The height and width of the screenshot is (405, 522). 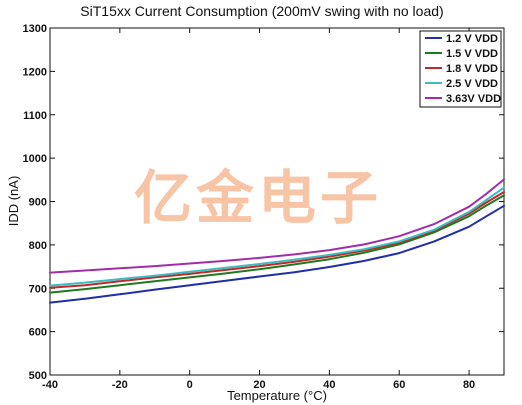 I want to click on y-tick-label: 1000, so click(x=35, y=159).